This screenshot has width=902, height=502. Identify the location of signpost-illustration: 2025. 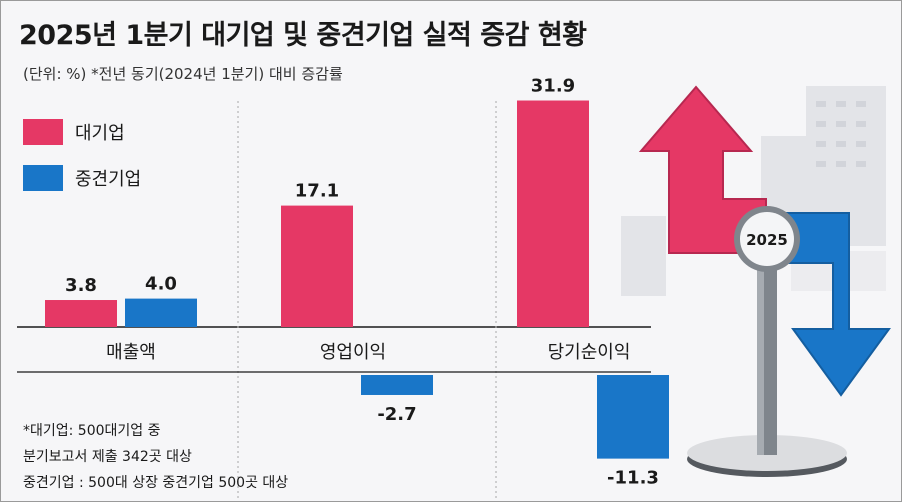
(767, 341).